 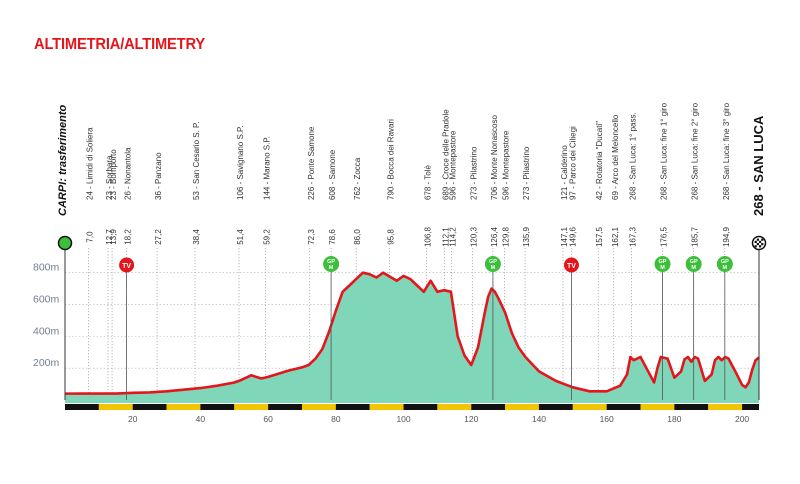 I want to click on y-tick-label: 200m, so click(x=46, y=363).